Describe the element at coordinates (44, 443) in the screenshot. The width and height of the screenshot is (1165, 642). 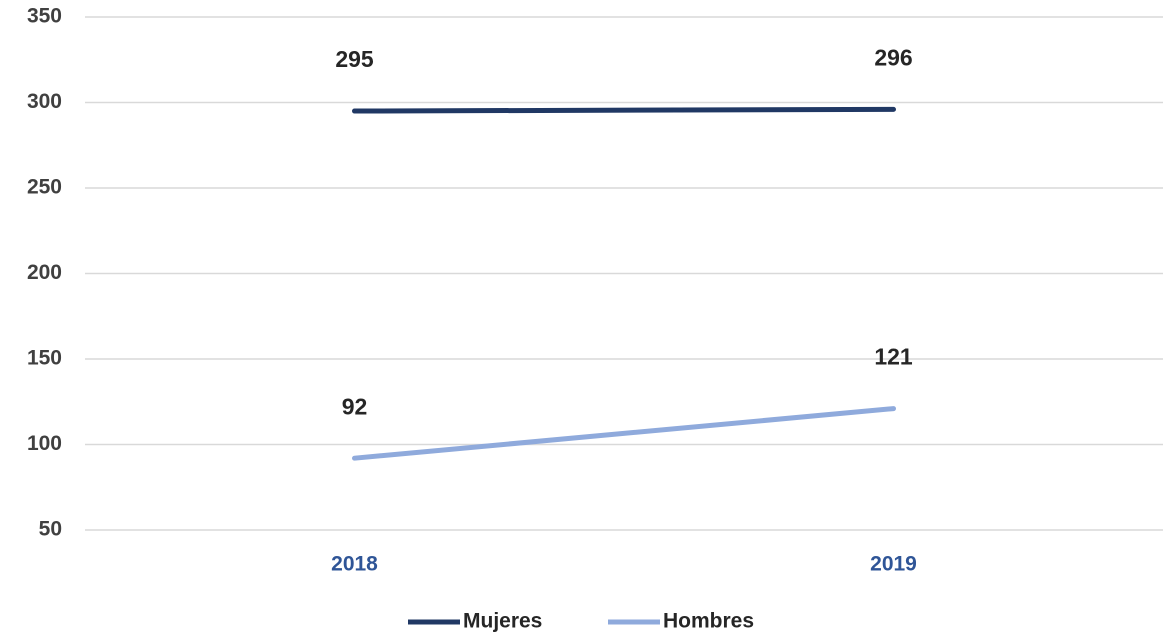
I see `y-tick-label: 100` at that location.